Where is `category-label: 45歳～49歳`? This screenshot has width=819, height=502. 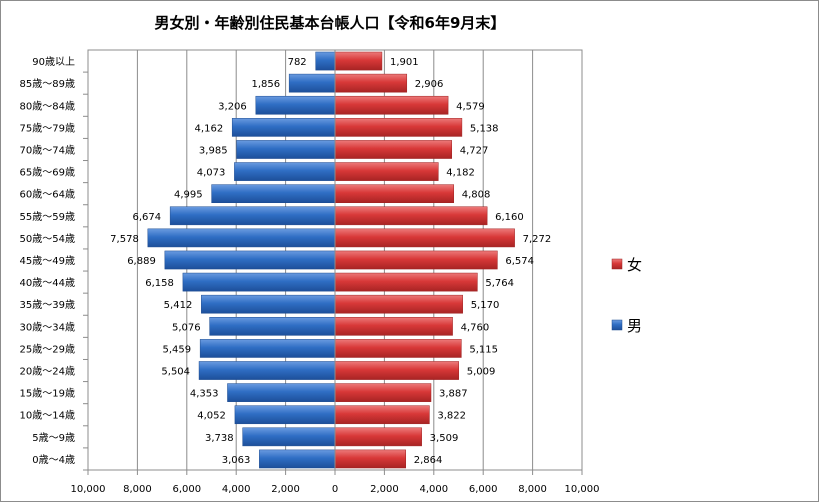 category-label: 45歳～49歳 is located at coordinates (47, 261).